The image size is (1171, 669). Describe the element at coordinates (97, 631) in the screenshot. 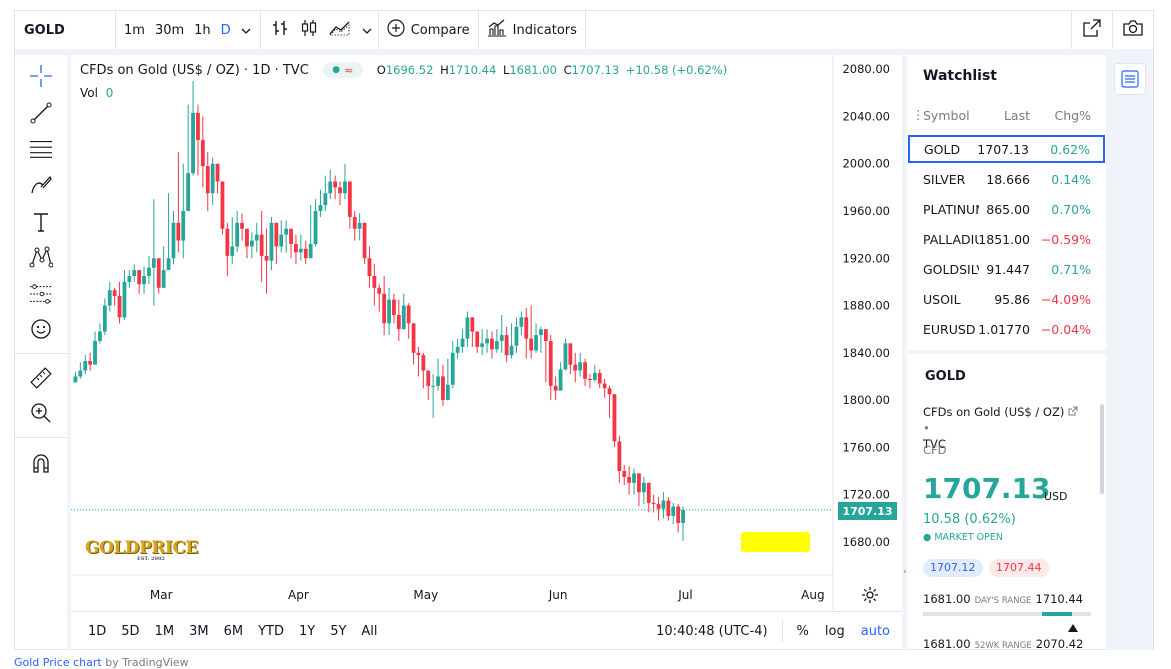

I see `range-1d: 1D` at that location.